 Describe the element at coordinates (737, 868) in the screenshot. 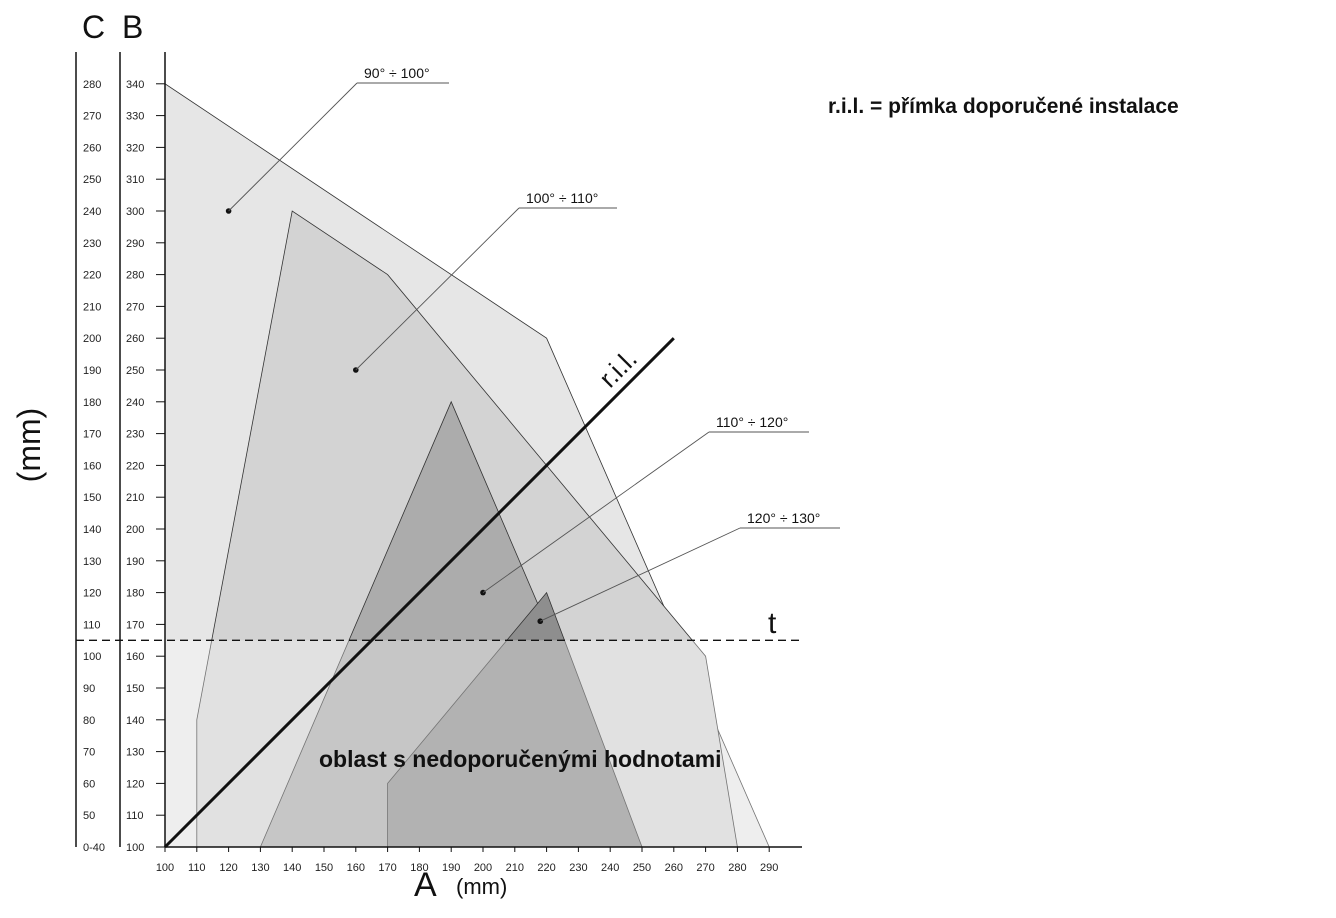

I see `x-tick-label: 280` at that location.